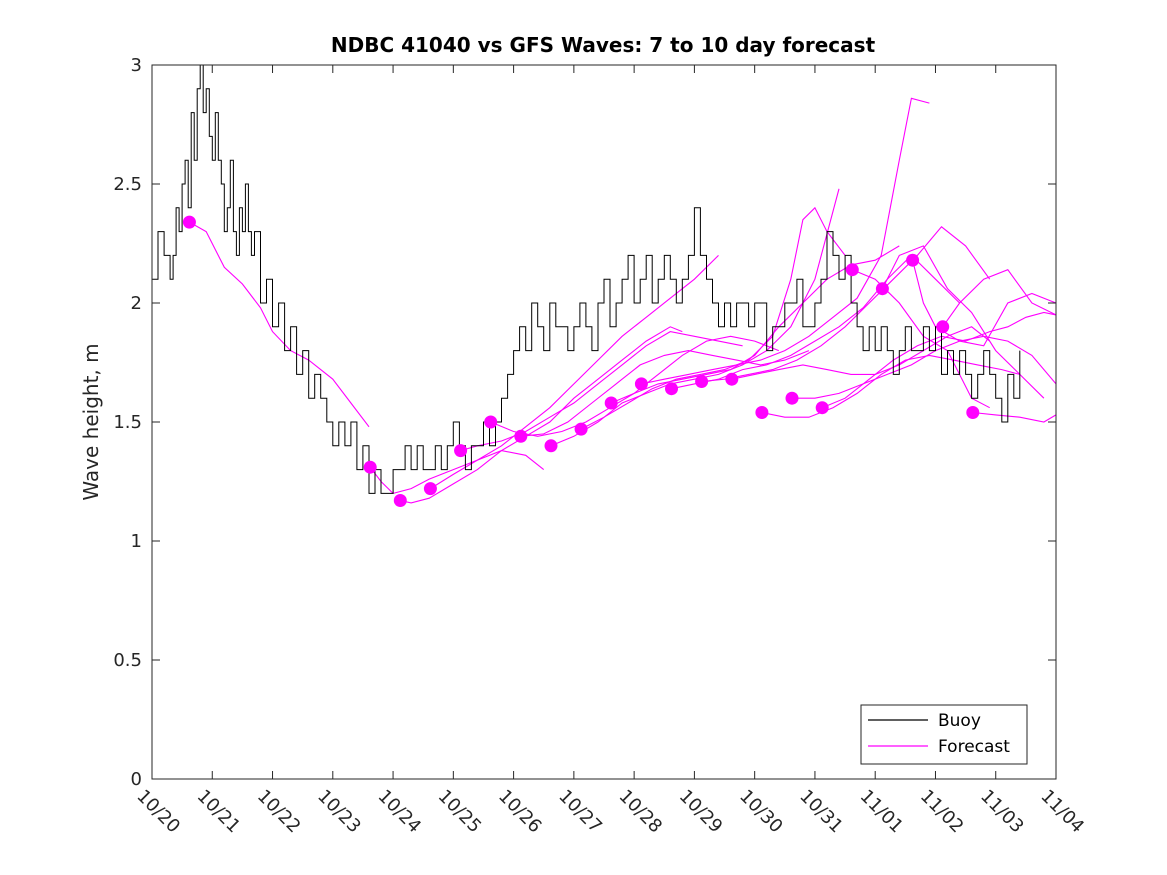 This screenshot has height=875, width=1167. Describe the element at coordinates (959, 721) in the screenshot. I see `legend-buoy-label: Buoy` at that location.